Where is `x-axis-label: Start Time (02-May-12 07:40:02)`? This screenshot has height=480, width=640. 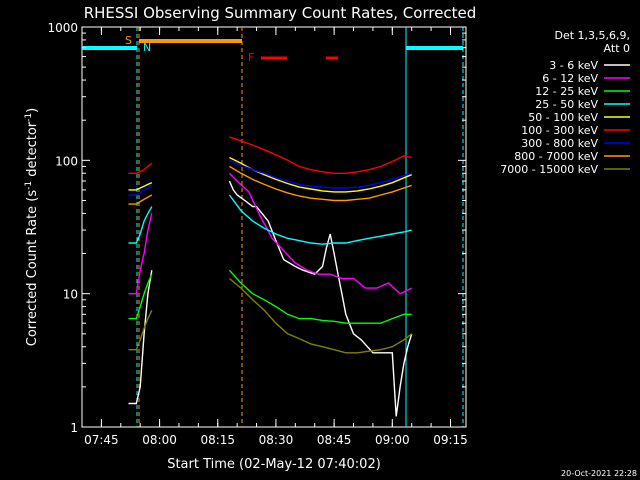 x-axis-label: Start Time (02-May-12 07:40:02) is located at coordinates (274, 464).